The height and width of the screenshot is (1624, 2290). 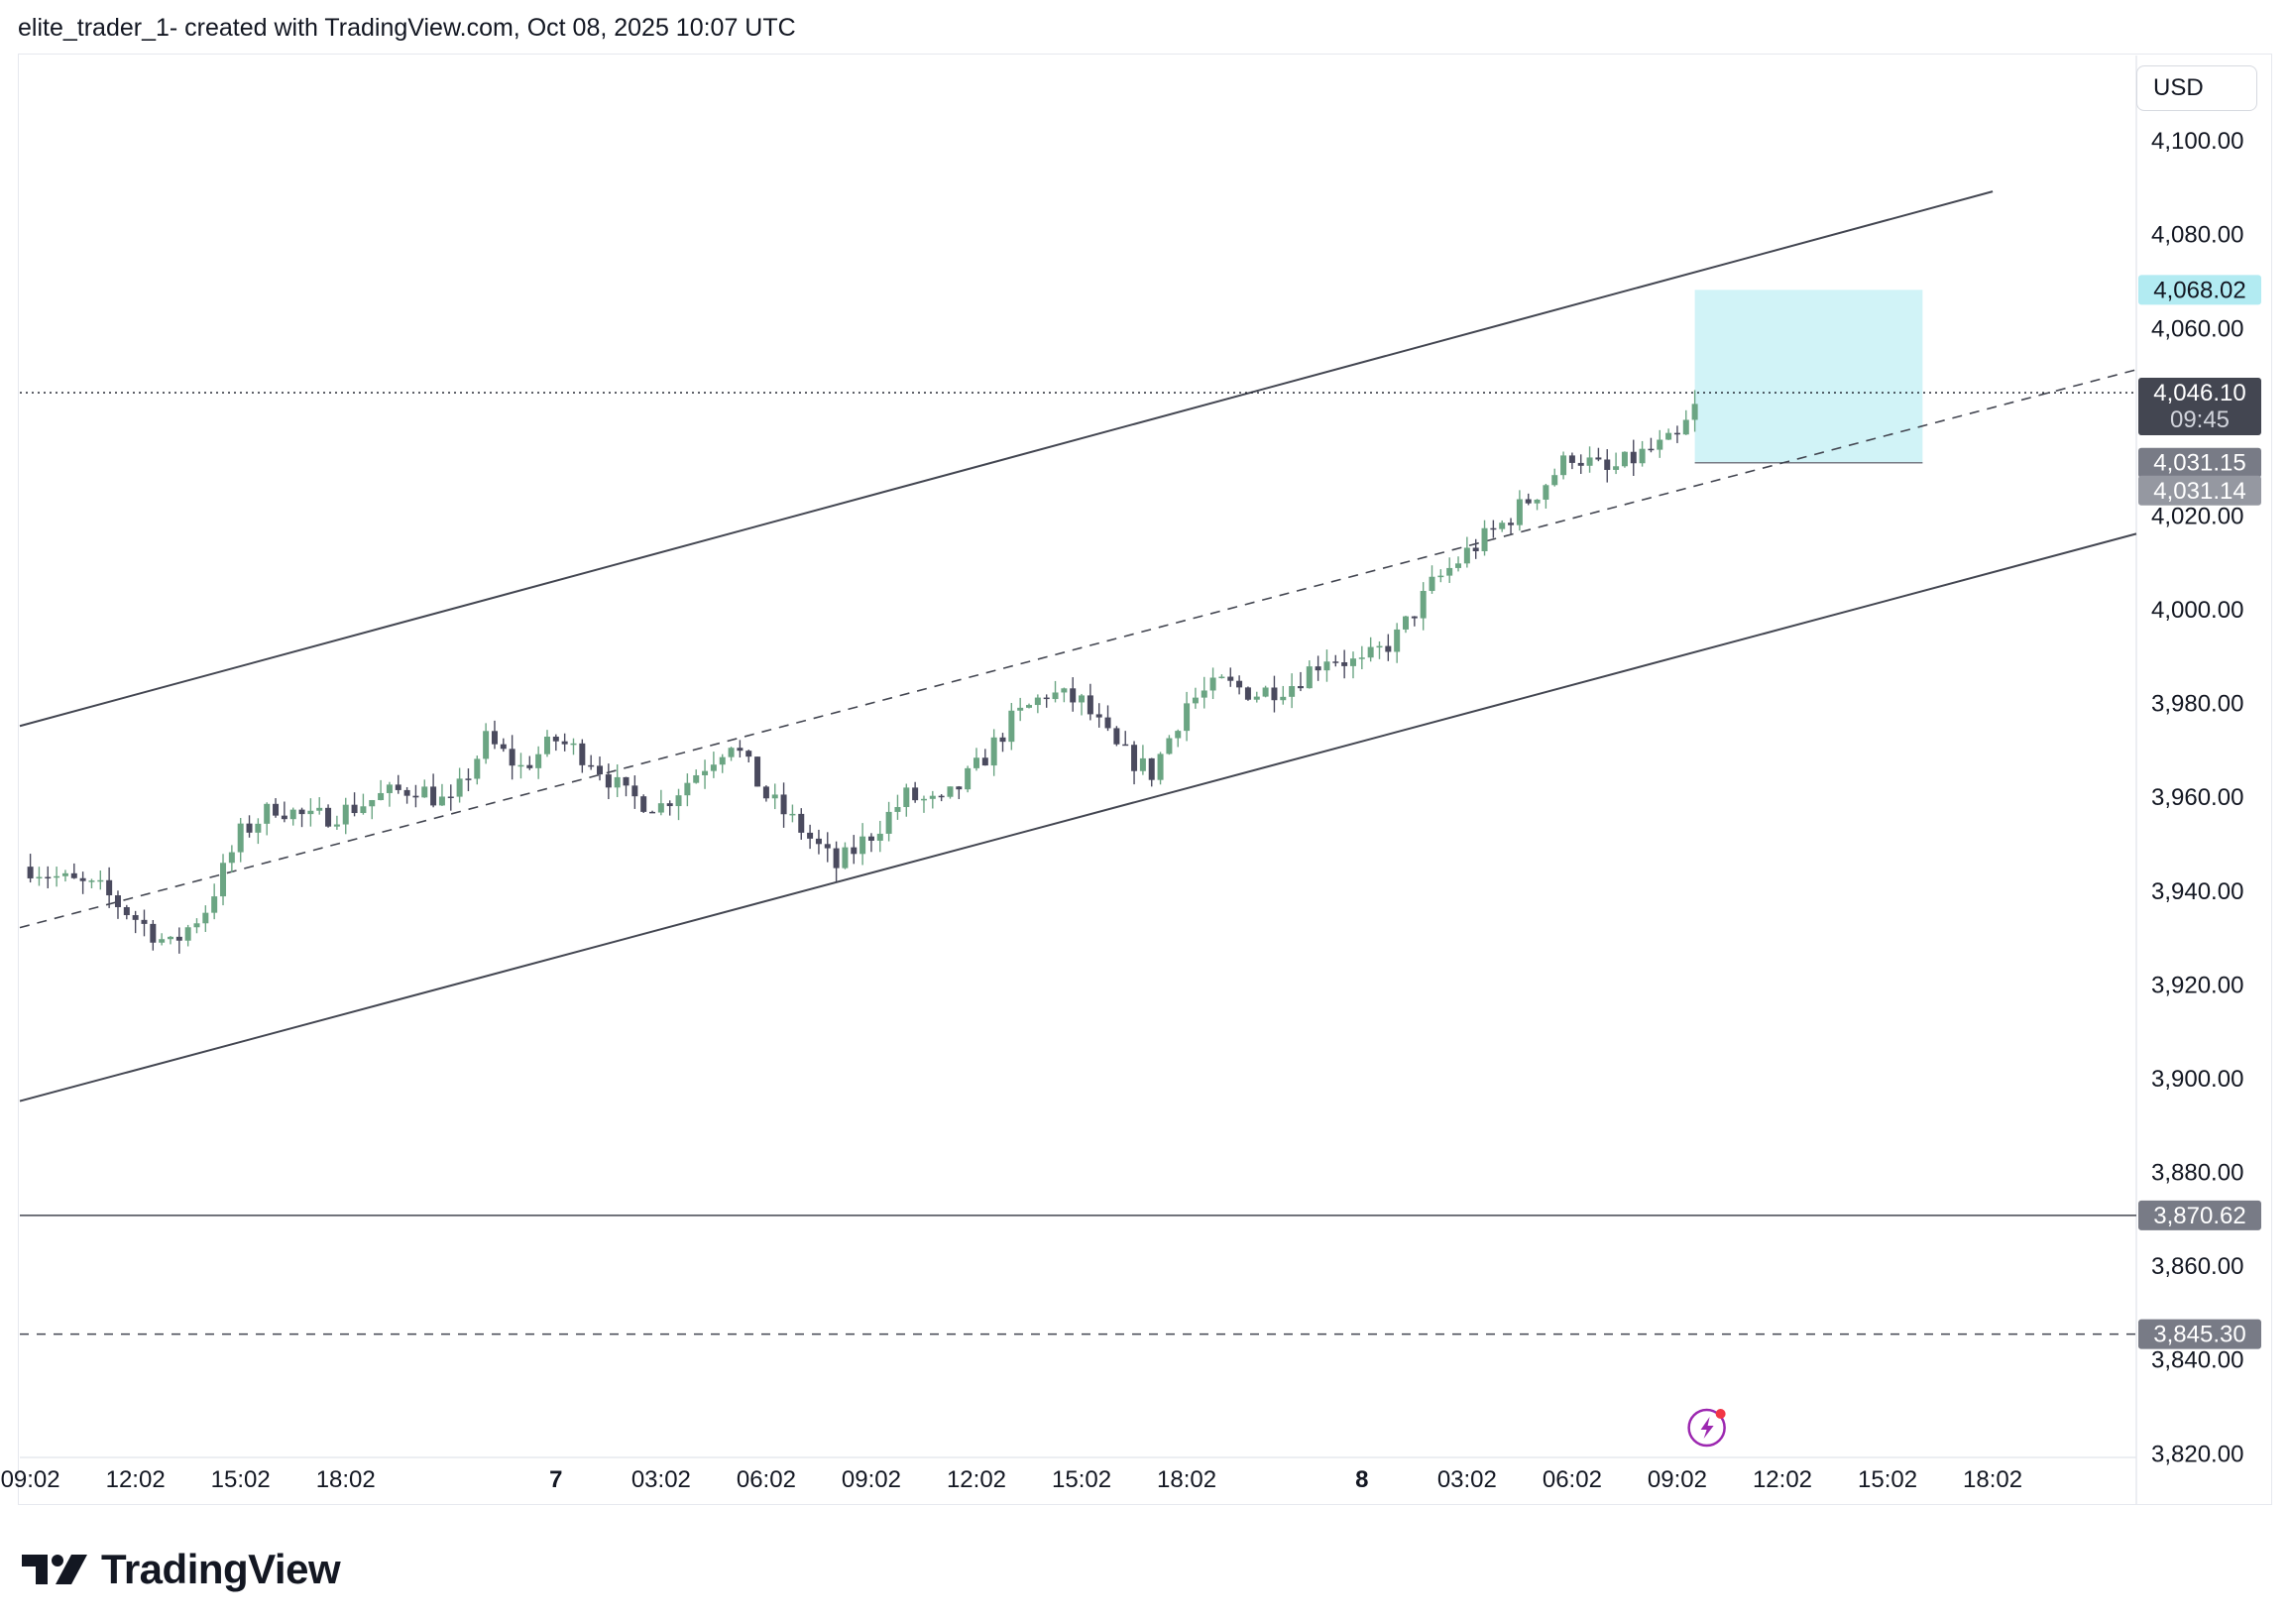 I want to click on y-tick-label: 3,840.00, so click(x=2197, y=1360).